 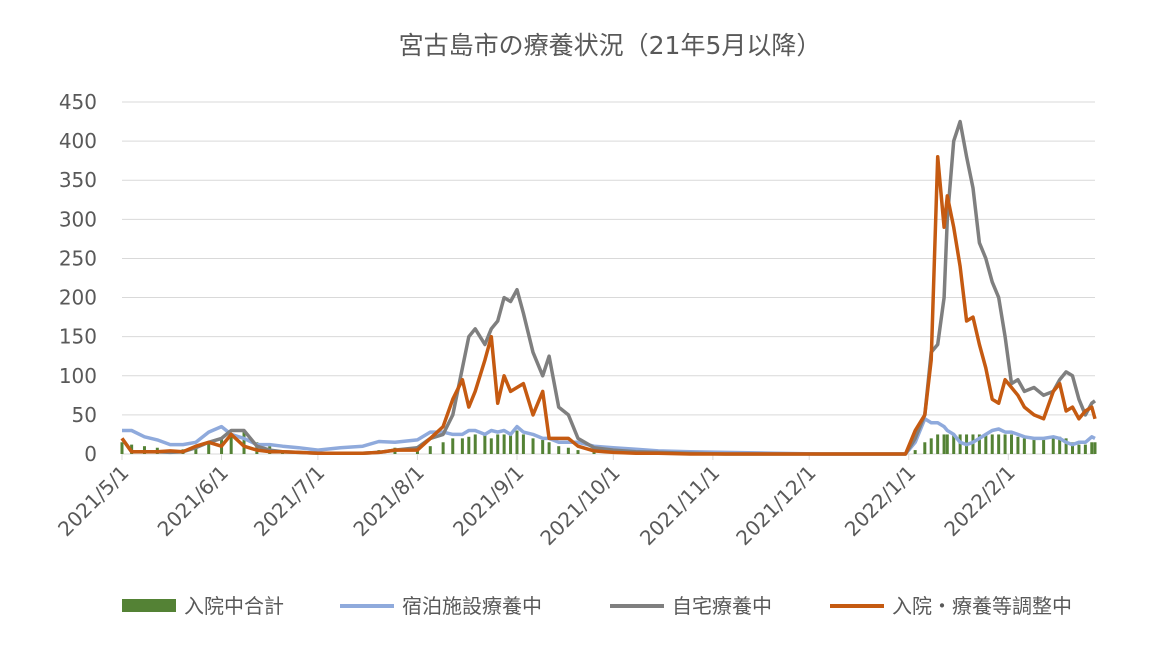 What do you see at coordinates (679, 505) in the screenshot?
I see `x-tick-label: 2021/11/1` at bounding box center [679, 505].